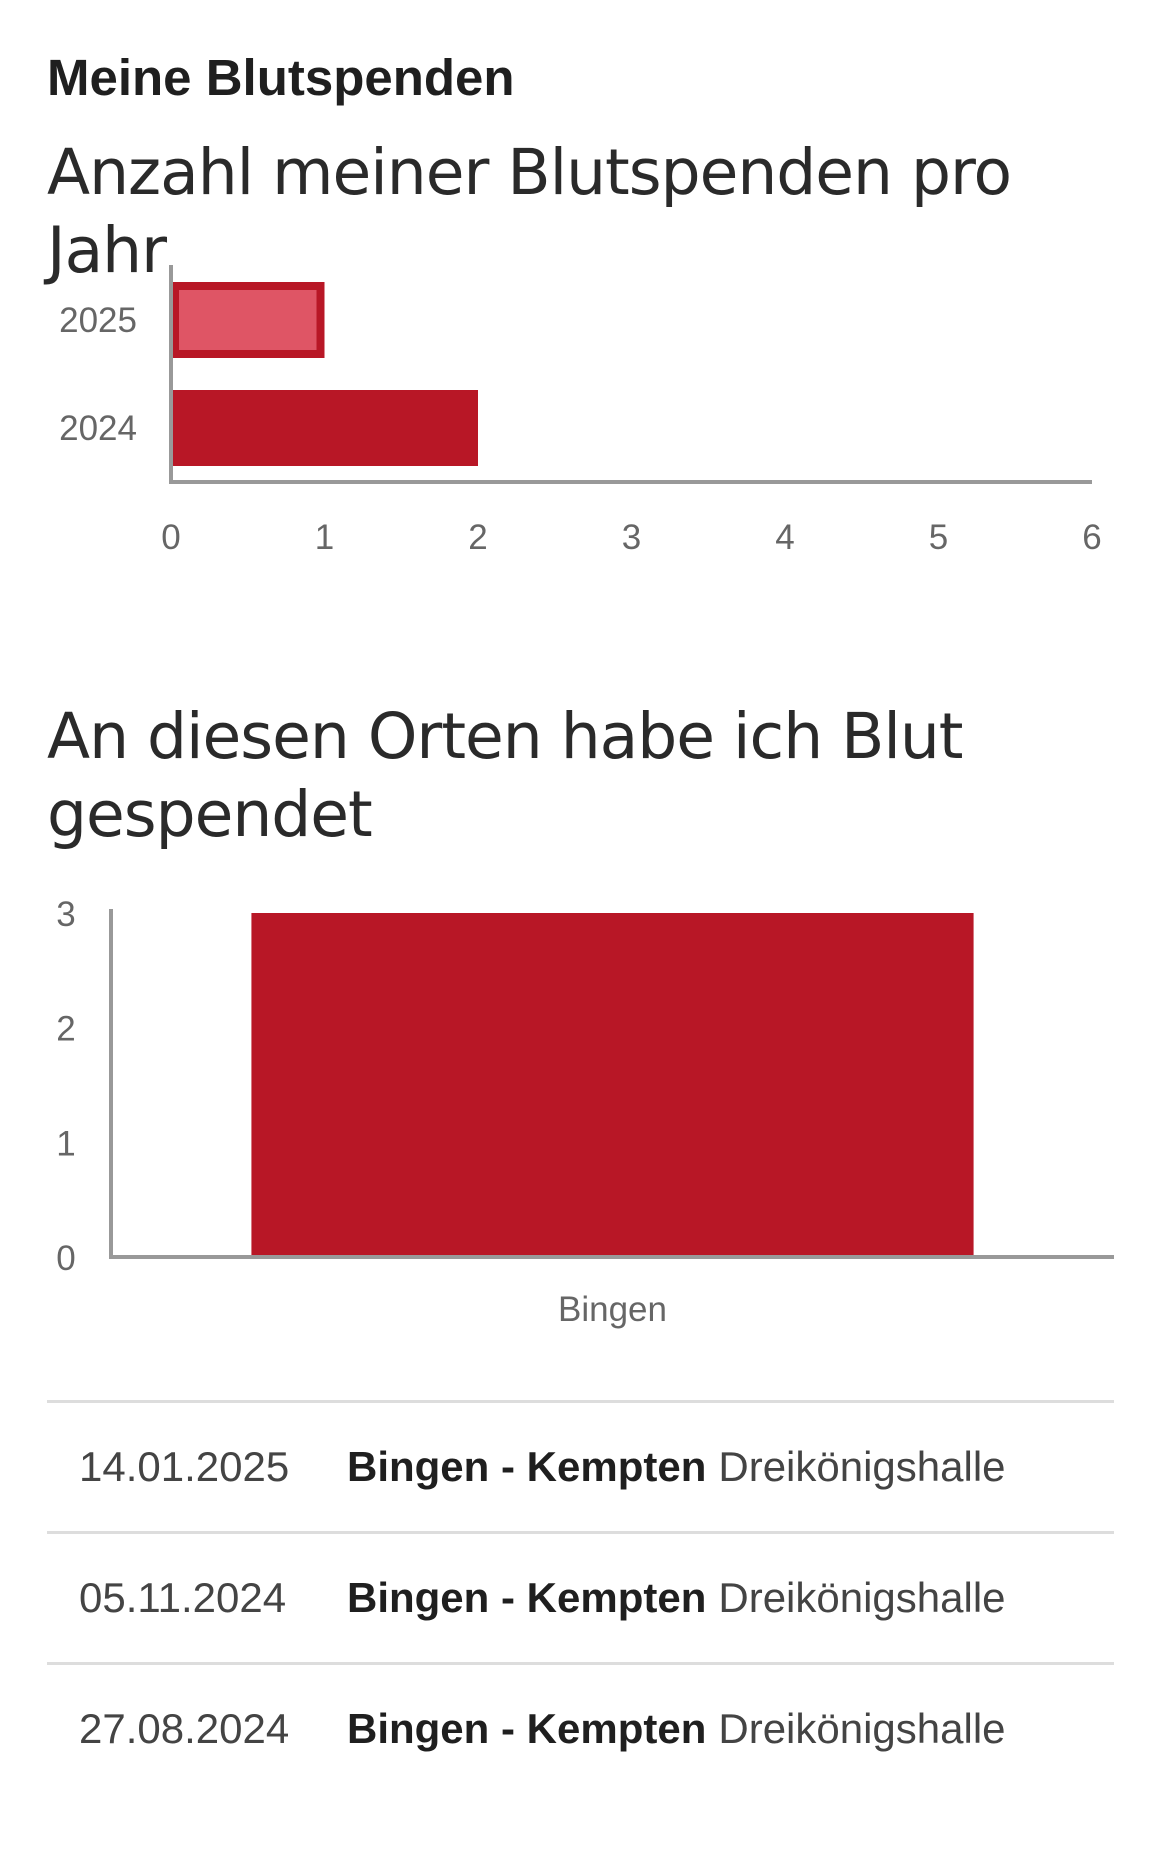 This screenshot has width=1170, height=1860. What do you see at coordinates (1091, 537) in the screenshot?
I see `x-tick-label: 6` at bounding box center [1091, 537].